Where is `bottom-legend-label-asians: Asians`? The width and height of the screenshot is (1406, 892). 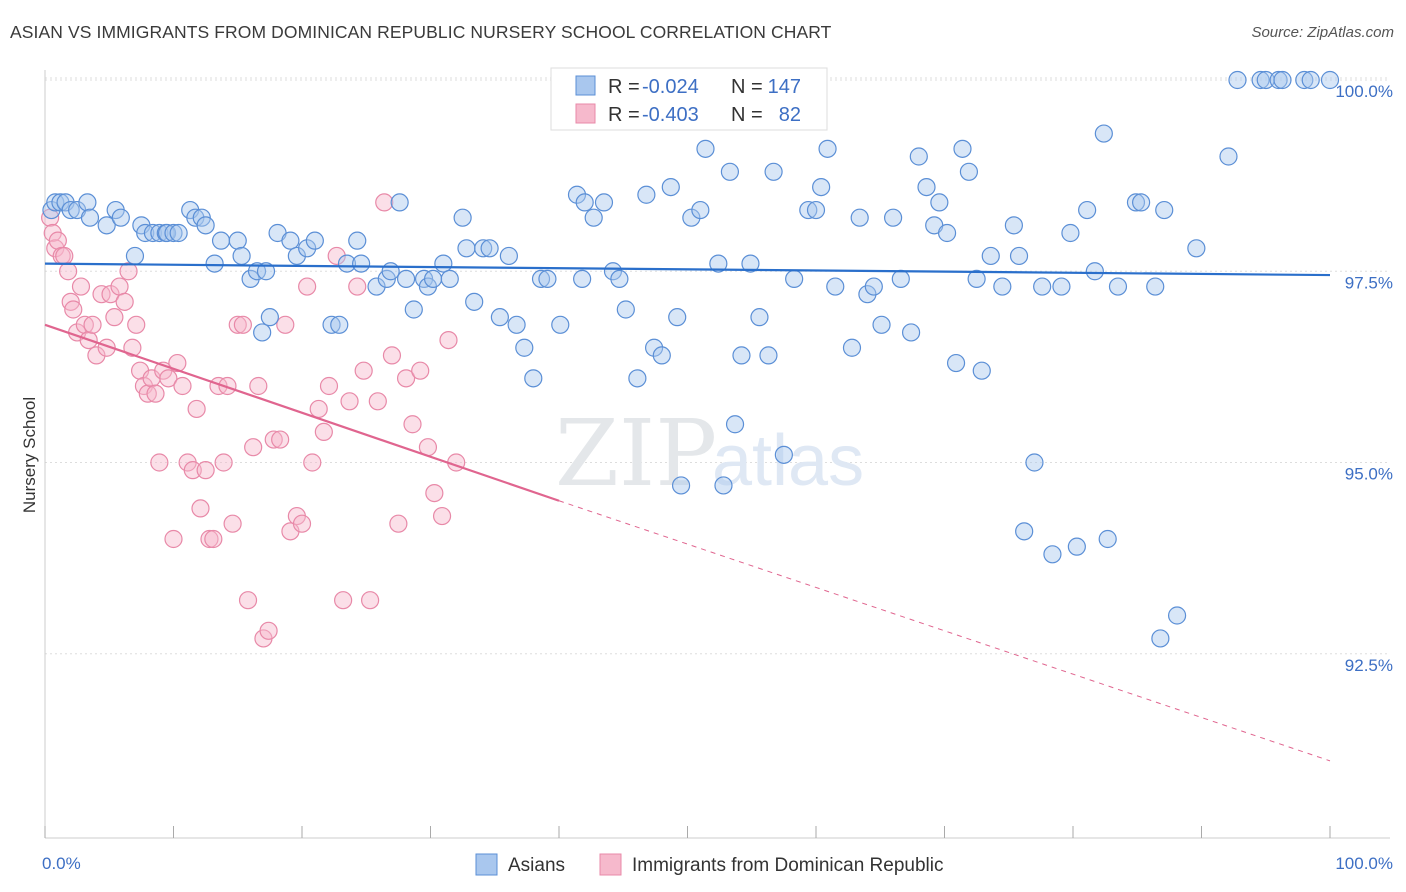
bottom-legend-label-asians: Asians is located at coordinates (536, 865).